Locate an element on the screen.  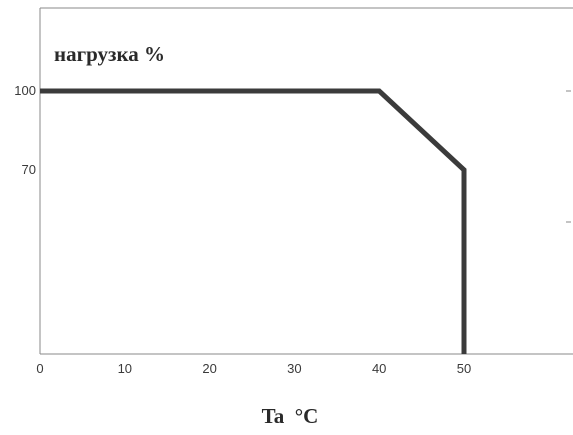
x-axis-ticks: 0 10 20 30 40 50 is located at coordinates (253, 368).